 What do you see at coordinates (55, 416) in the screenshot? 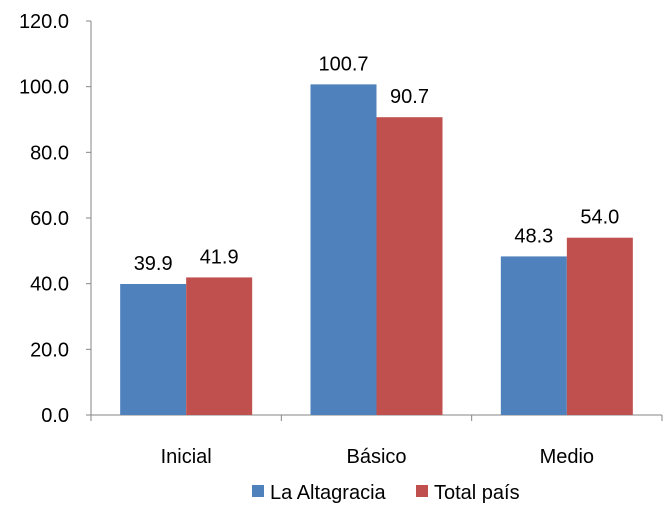
I see `y-tick-label: 0.0` at bounding box center [55, 416].